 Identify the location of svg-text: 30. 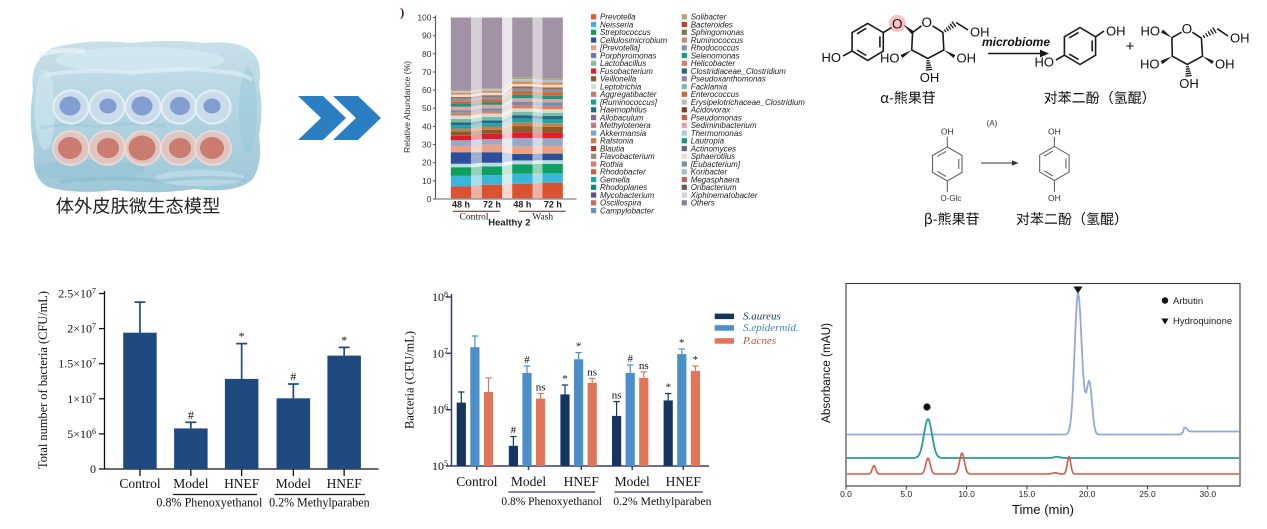
(427, 145).